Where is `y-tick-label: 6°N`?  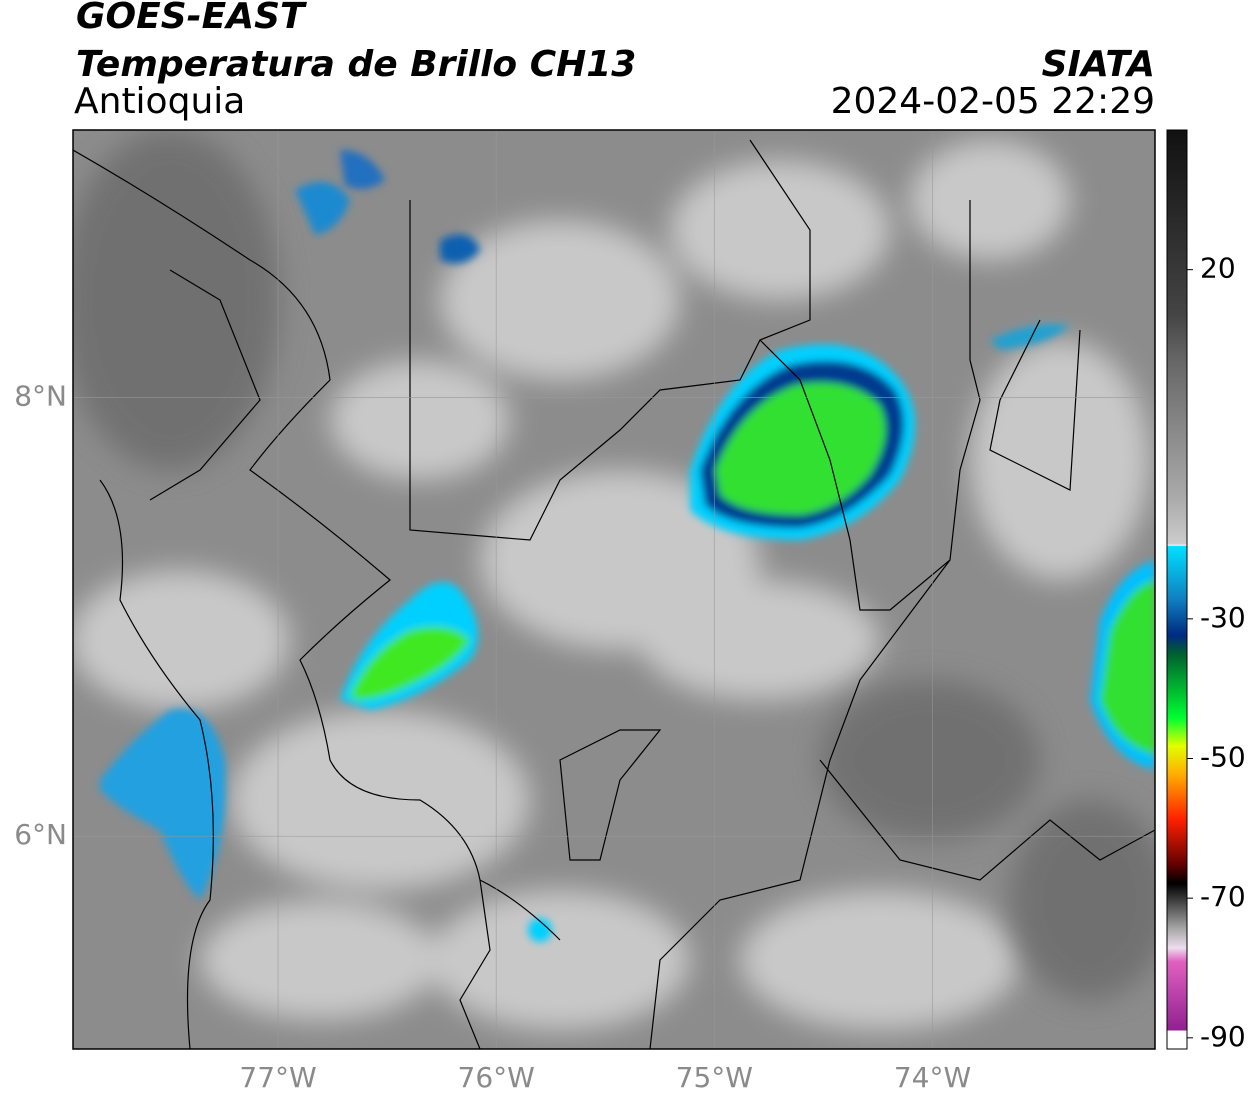 y-tick-label: 6°N is located at coordinates (40, 834).